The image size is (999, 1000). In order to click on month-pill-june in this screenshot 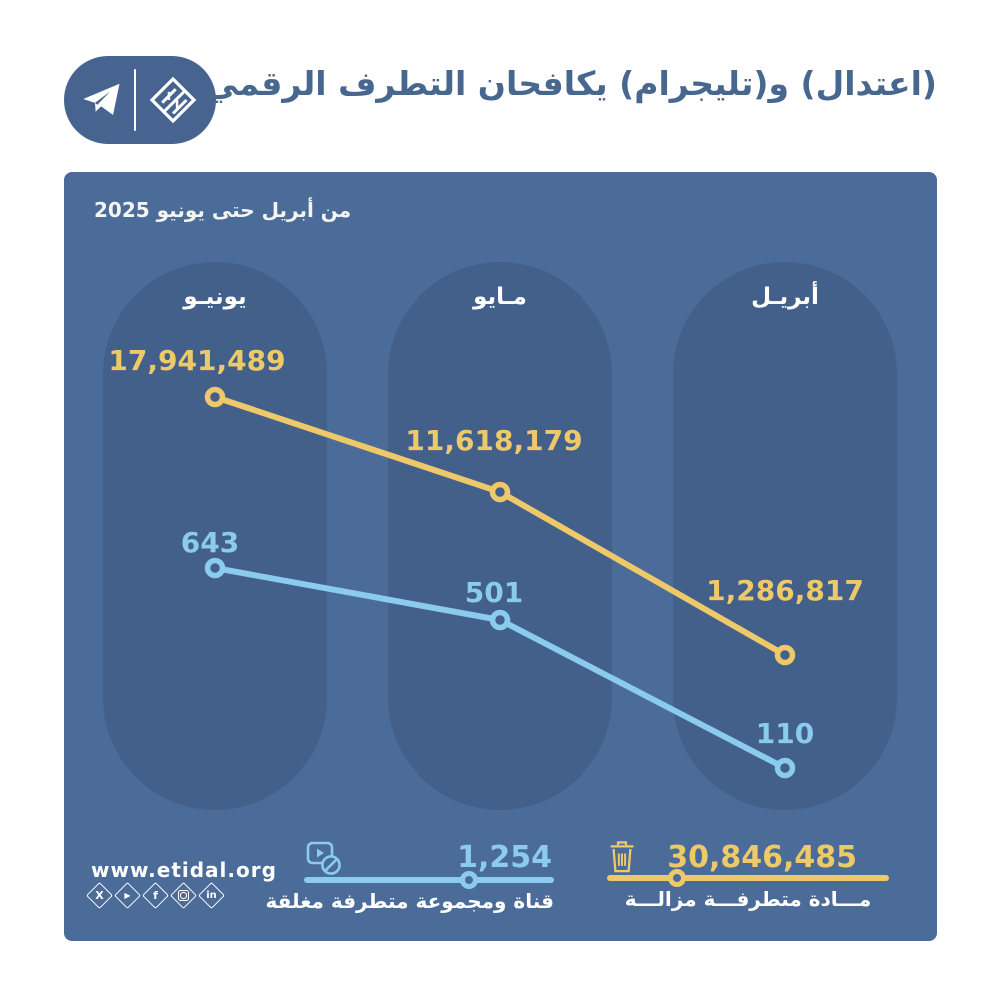, I will do `click(215, 536)`.